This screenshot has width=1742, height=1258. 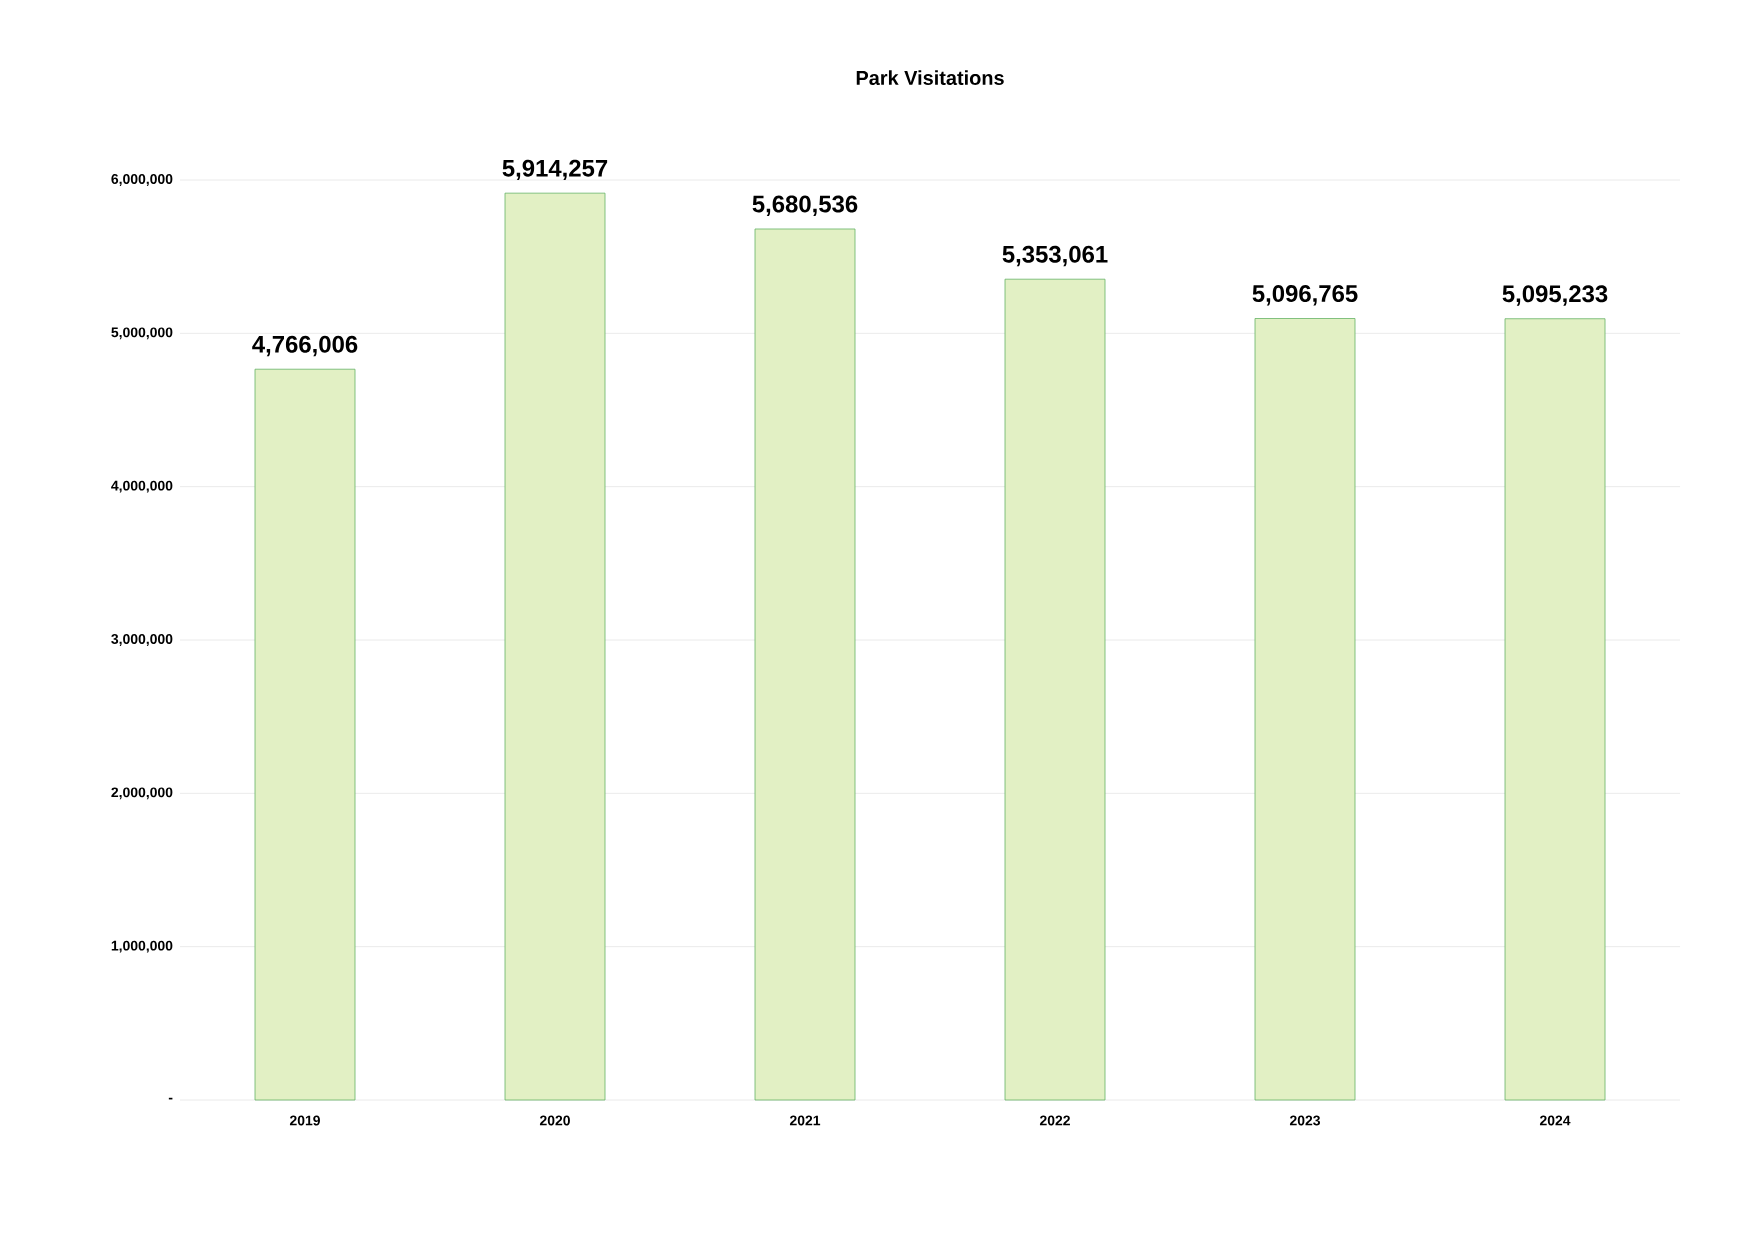 I want to click on data-label: 5,680,536, so click(x=805, y=205).